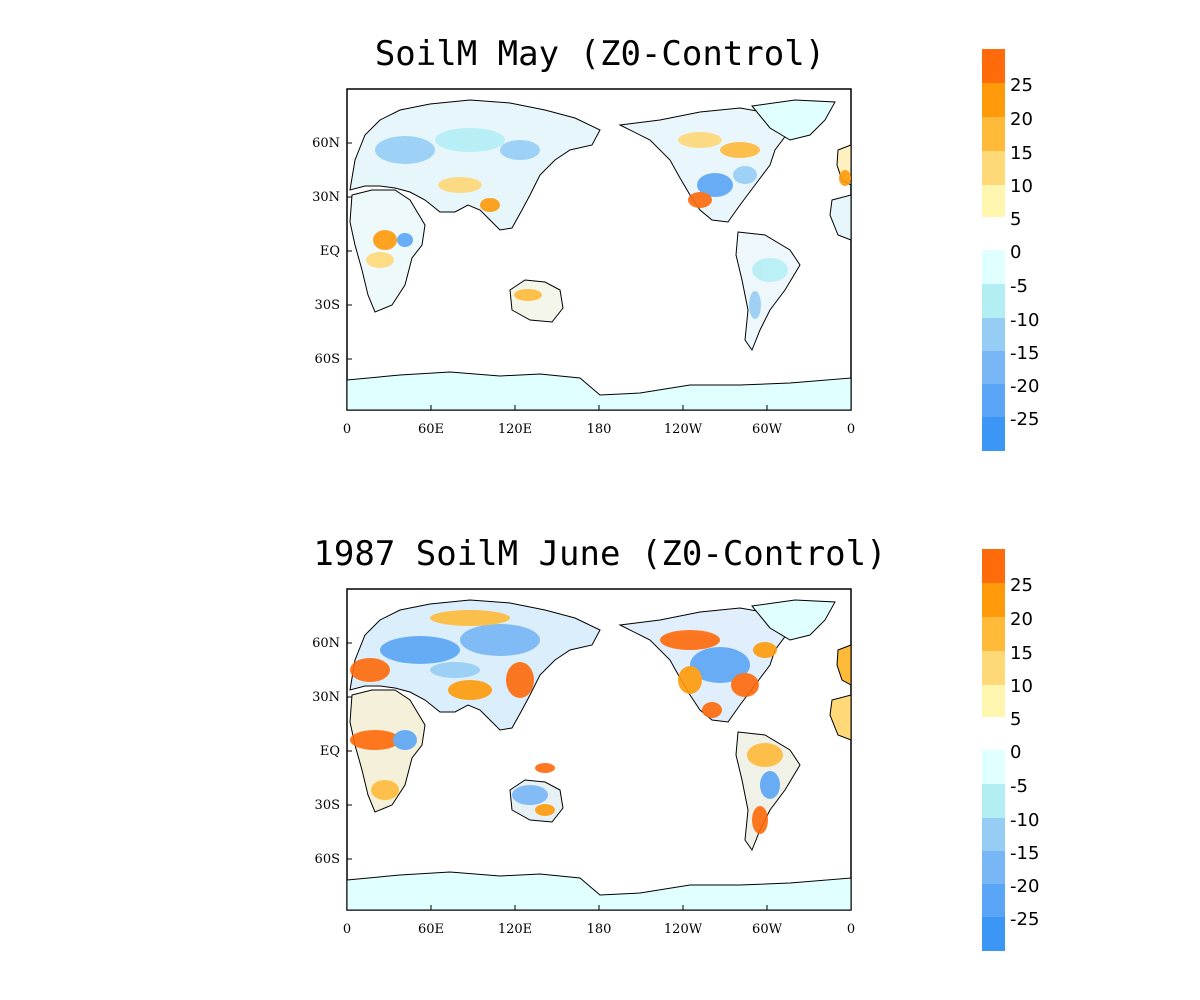 This screenshot has height=1000, width=1200. Describe the element at coordinates (768, 291) in the screenshot. I see `south-america-land` at that location.